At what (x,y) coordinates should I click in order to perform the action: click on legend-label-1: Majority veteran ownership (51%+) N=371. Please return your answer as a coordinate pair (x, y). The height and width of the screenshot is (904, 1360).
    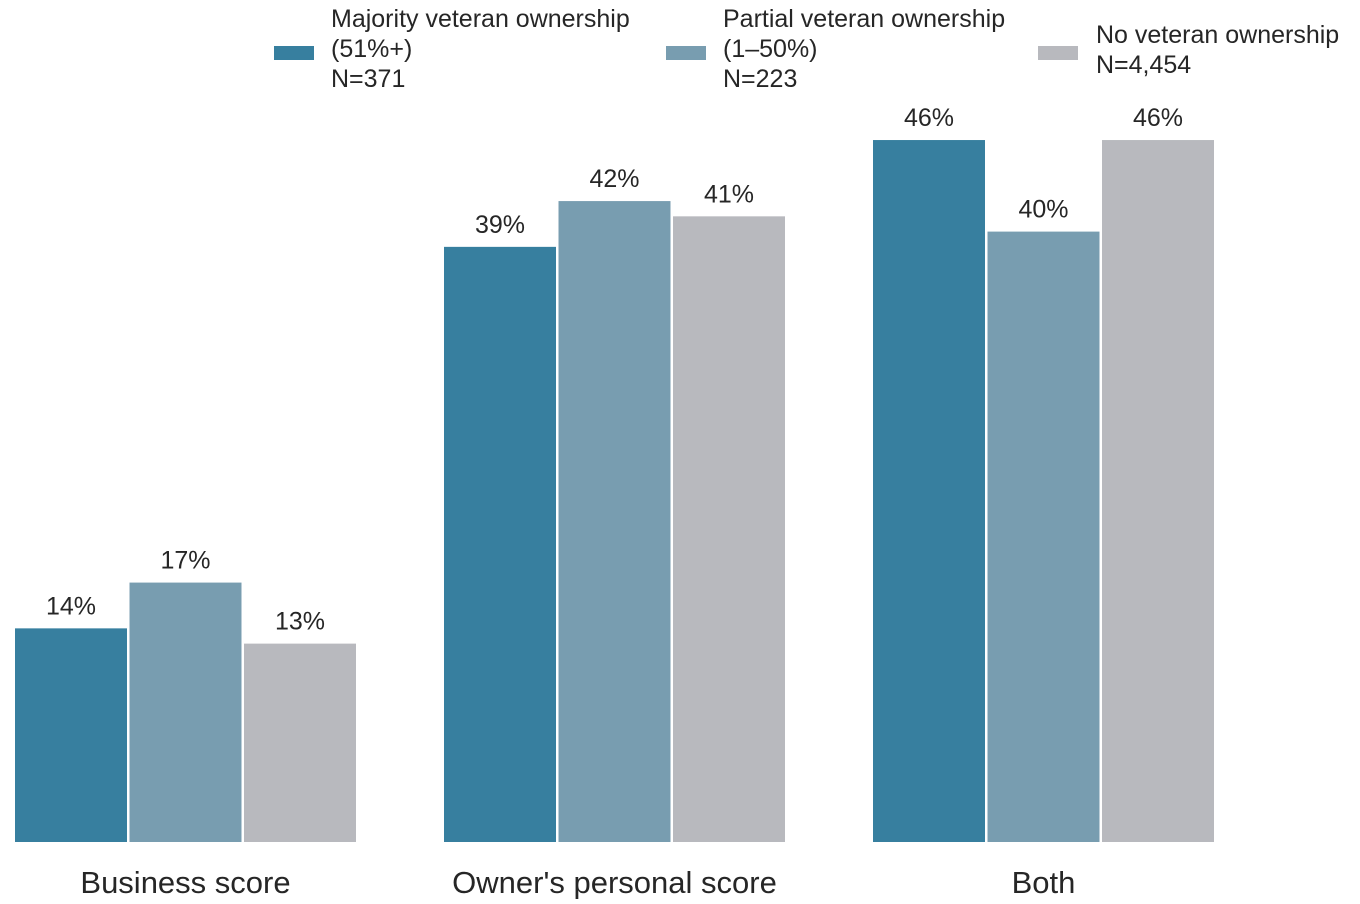
    Looking at the image, I should click on (480, 49).